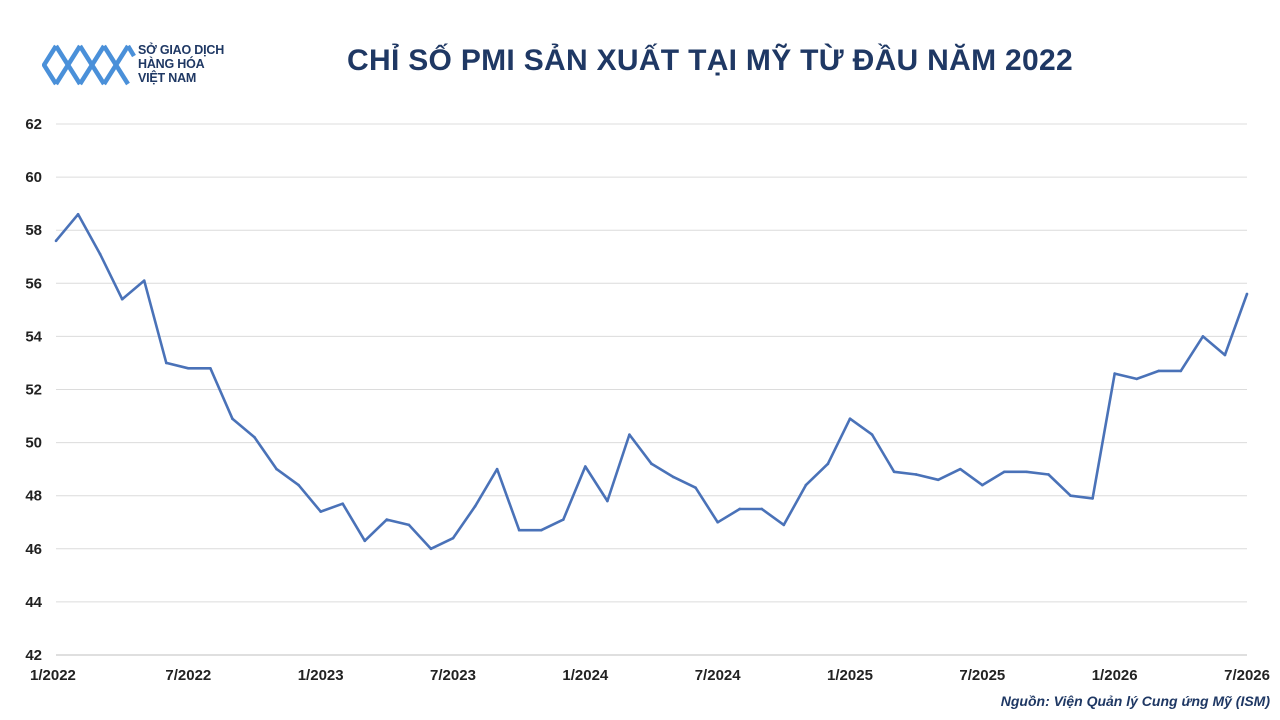 This screenshot has height=720, width=1280. What do you see at coordinates (585, 675) in the screenshot?
I see `x-tick-label: 1/2024` at bounding box center [585, 675].